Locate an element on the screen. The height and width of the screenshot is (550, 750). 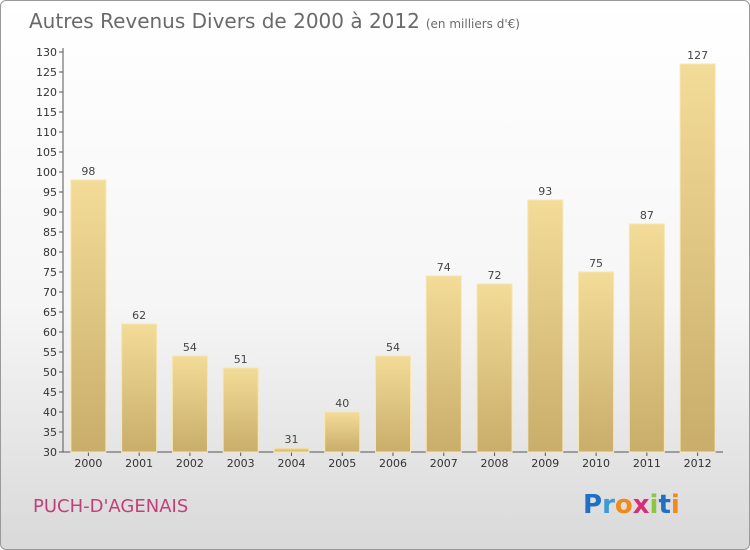
y-tick-label: 115 is located at coordinates (46, 112).